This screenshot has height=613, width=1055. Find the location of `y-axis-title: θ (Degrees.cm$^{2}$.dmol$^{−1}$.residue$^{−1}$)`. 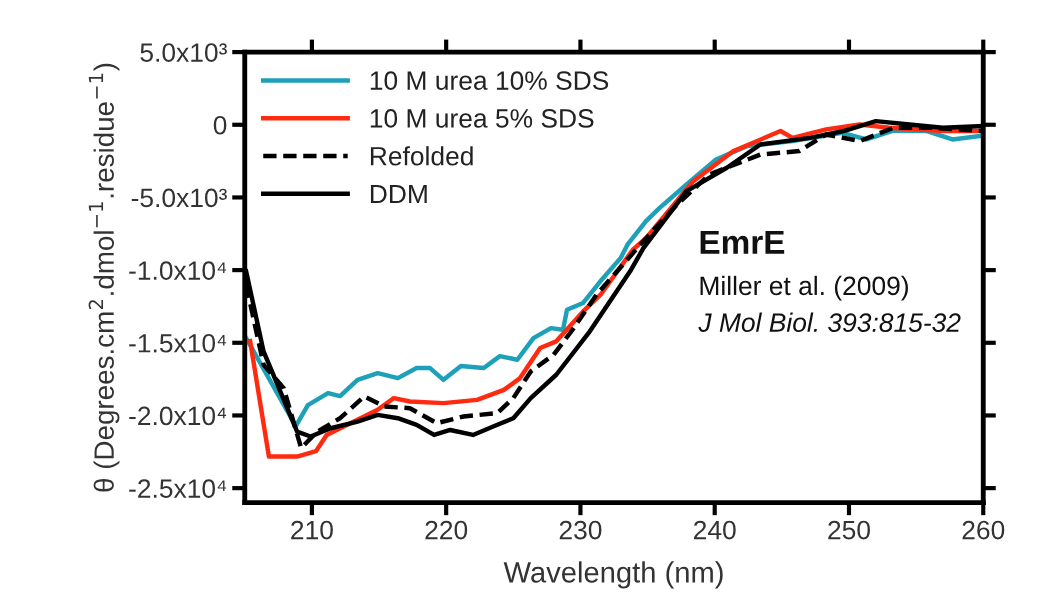

y-axis-title: θ (Degrees.cm$^{2}$.dmol$^{−1}$.residue$^{−1}$) is located at coordinates (104, 277).